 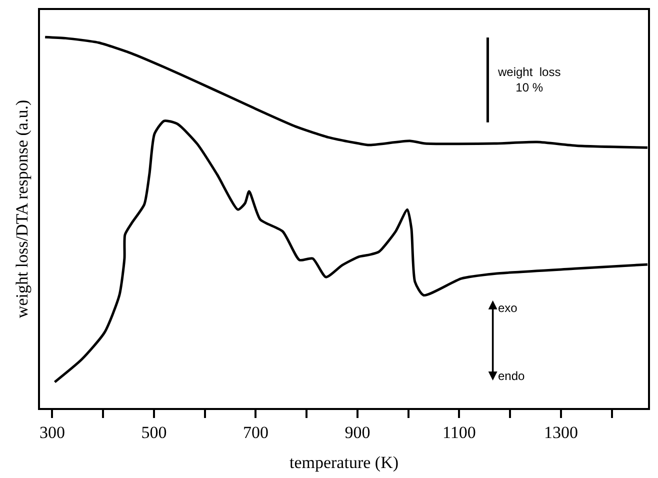 I want to click on x-tick-label: 900, so click(x=357, y=432).